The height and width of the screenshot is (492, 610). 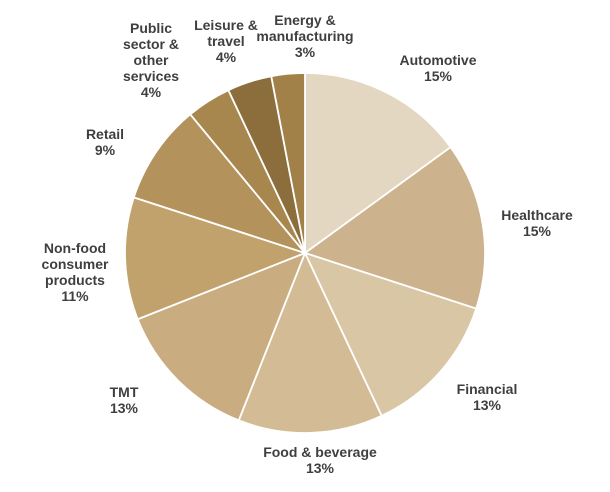 What do you see at coordinates (310, 343) in the screenshot?
I see `pie-slice-food-beverage` at bounding box center [310, 343].